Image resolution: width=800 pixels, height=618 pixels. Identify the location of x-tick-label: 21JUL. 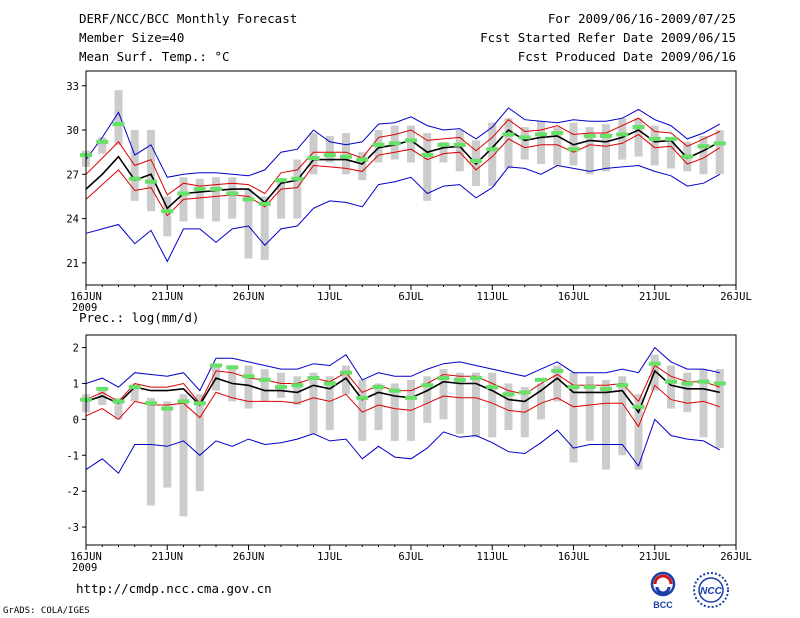
(655, 297).